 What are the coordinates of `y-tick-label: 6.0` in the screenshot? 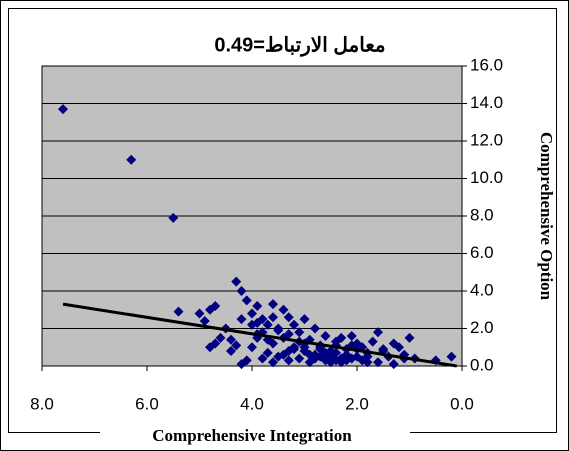 It's located at (482, 252).